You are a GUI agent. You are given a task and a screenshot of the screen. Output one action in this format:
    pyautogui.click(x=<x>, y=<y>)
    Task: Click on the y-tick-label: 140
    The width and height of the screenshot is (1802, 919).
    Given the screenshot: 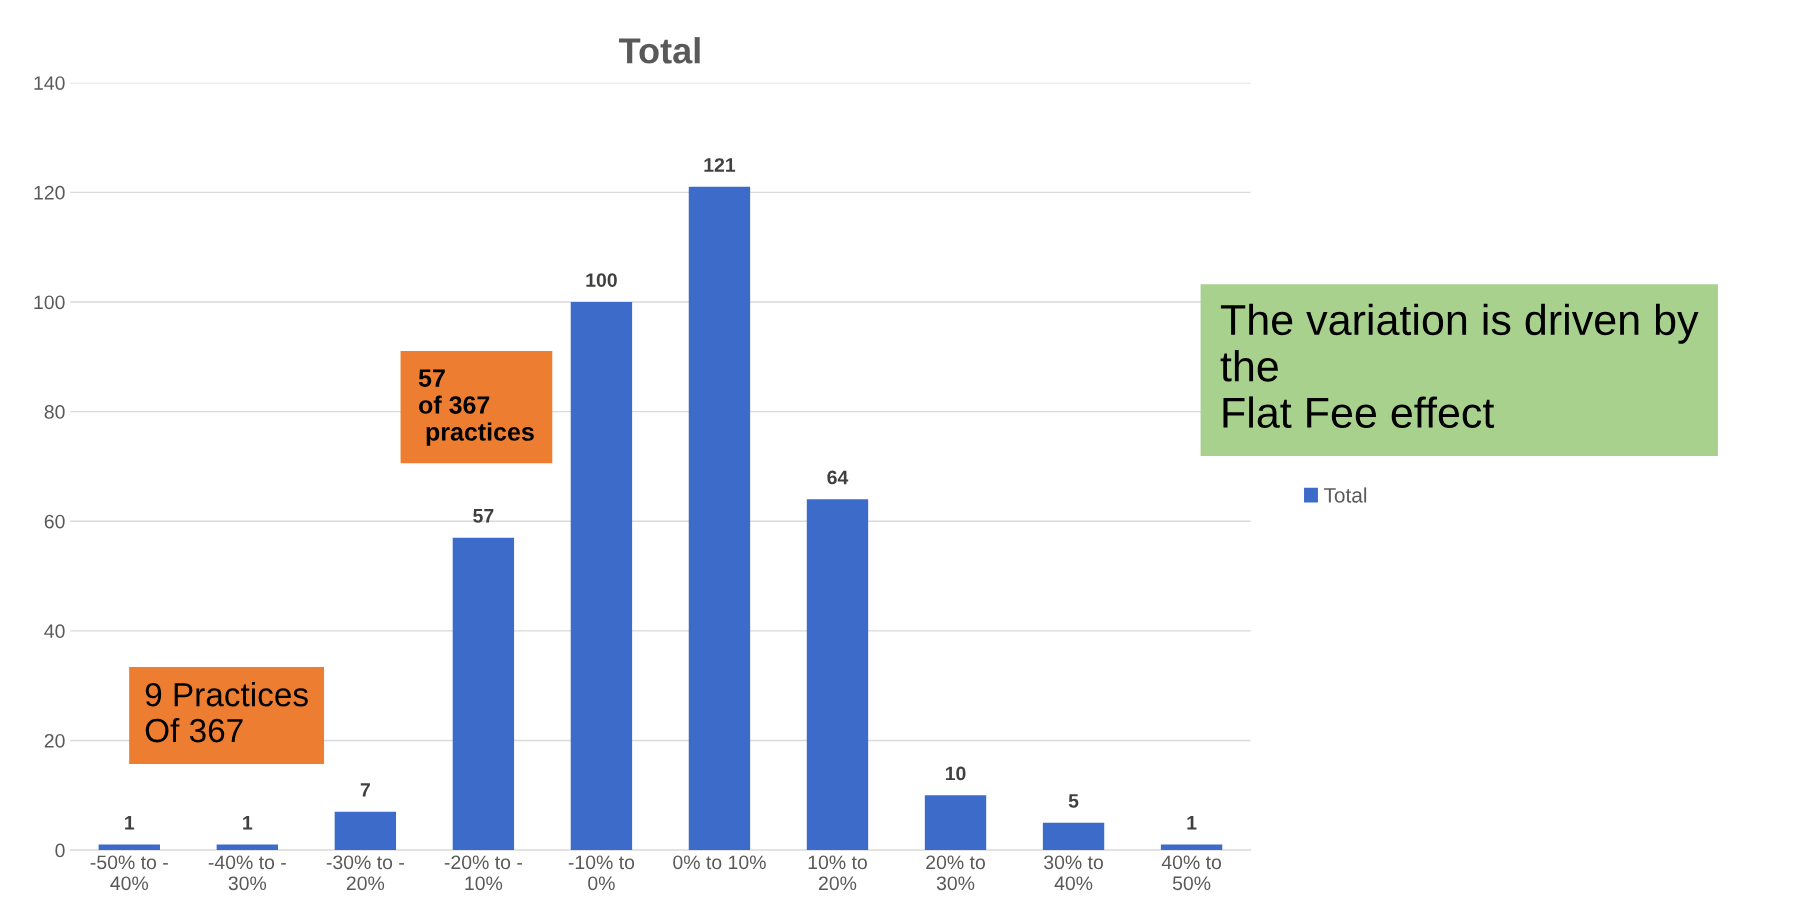 What is the action you would take?
    pyautogui.click(x=49, y=83)
    